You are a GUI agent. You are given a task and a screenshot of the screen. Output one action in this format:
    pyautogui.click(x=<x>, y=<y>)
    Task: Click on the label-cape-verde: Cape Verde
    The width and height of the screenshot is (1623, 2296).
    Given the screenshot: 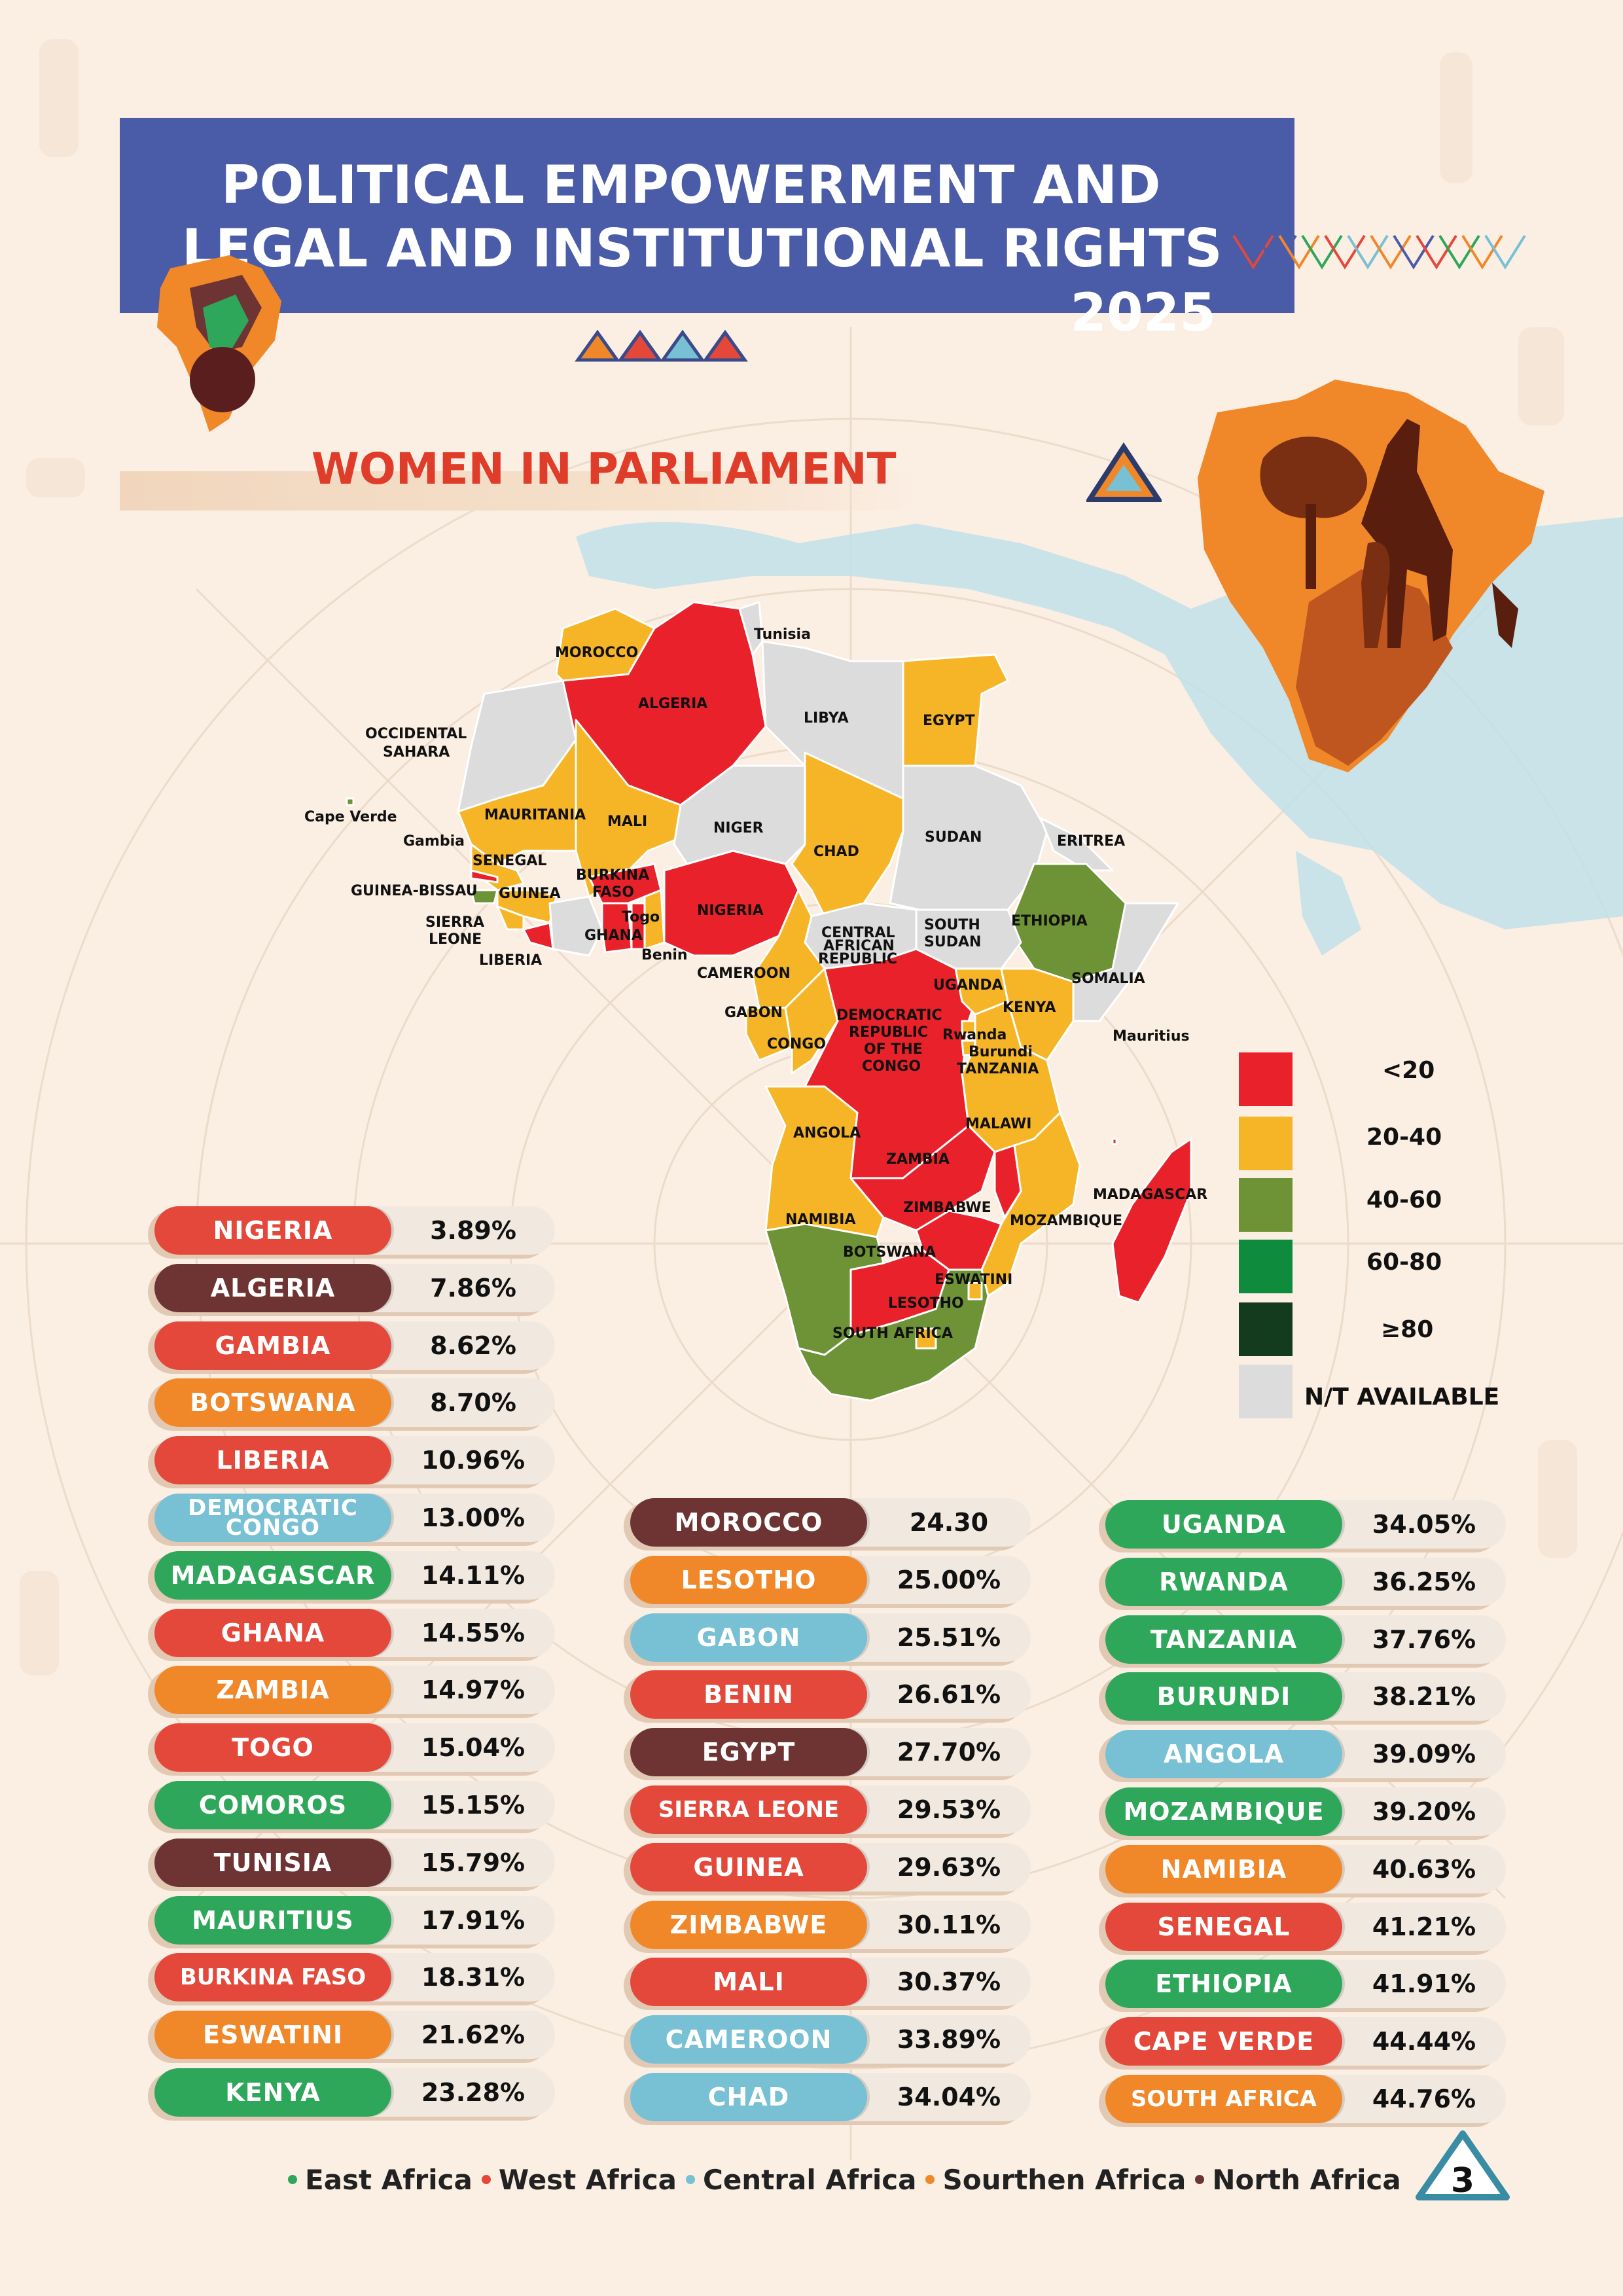 What is the action you would take?
    pyautogui.click(x=351, y=817)
    